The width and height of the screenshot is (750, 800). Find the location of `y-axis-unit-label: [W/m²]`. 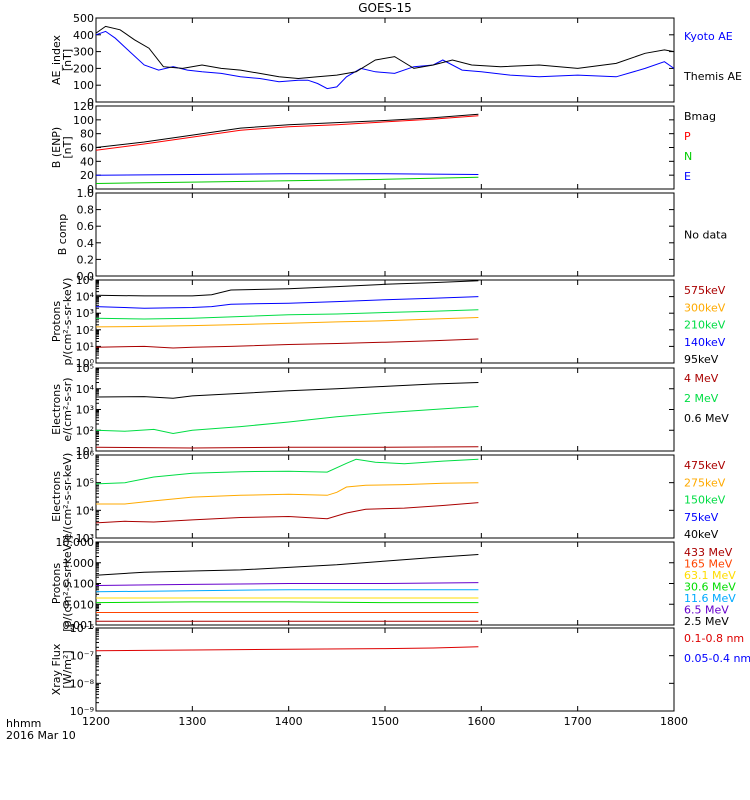

y-axis-unit-label: [W/m²] is located at coordinates (67, 669).